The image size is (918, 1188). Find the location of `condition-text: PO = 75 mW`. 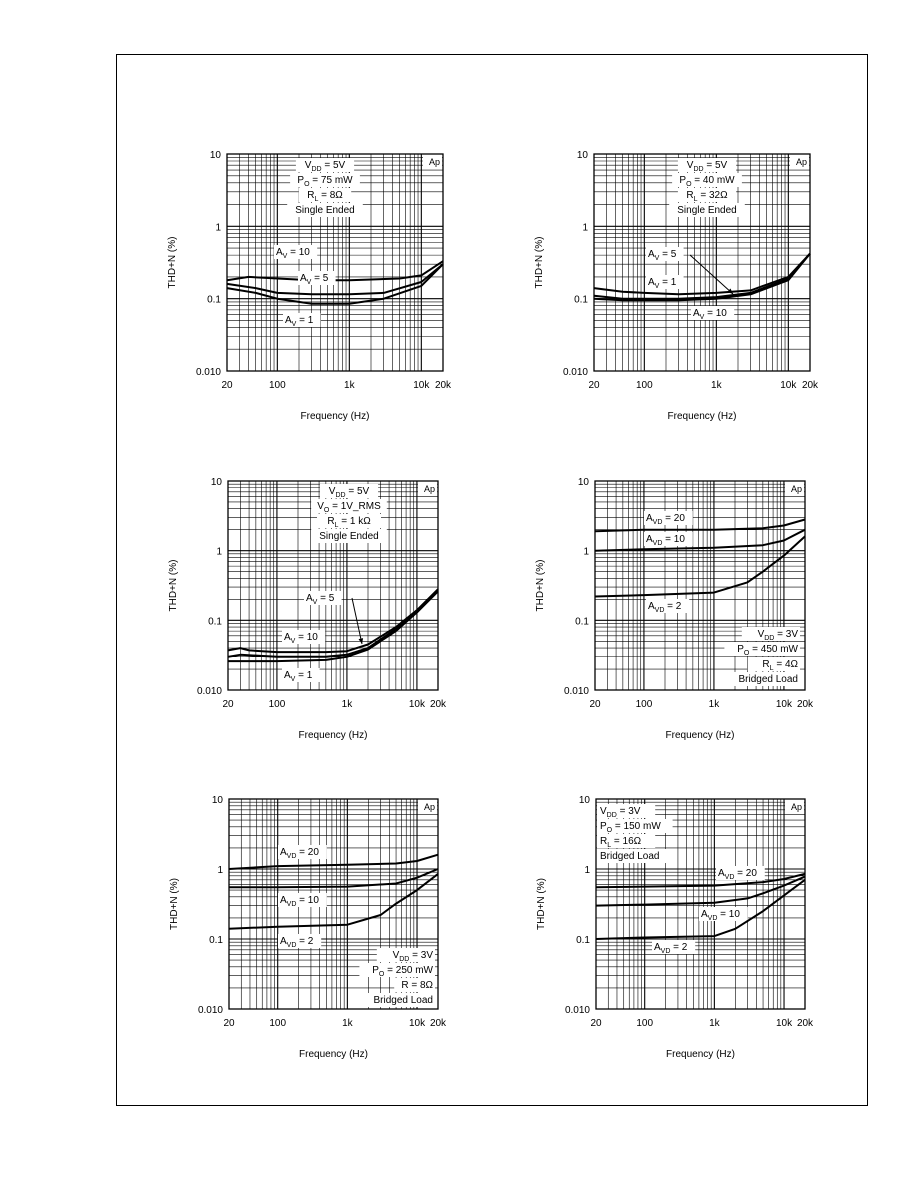

condition-text: PO = 75 mW is located at coordinates (325, 181).